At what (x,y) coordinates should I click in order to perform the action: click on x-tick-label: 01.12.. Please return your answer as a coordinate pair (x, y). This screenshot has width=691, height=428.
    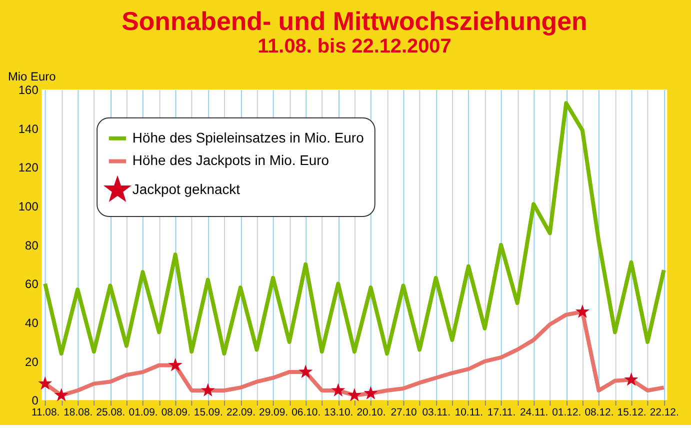
    Looking at the image, I should click on (567, 413).